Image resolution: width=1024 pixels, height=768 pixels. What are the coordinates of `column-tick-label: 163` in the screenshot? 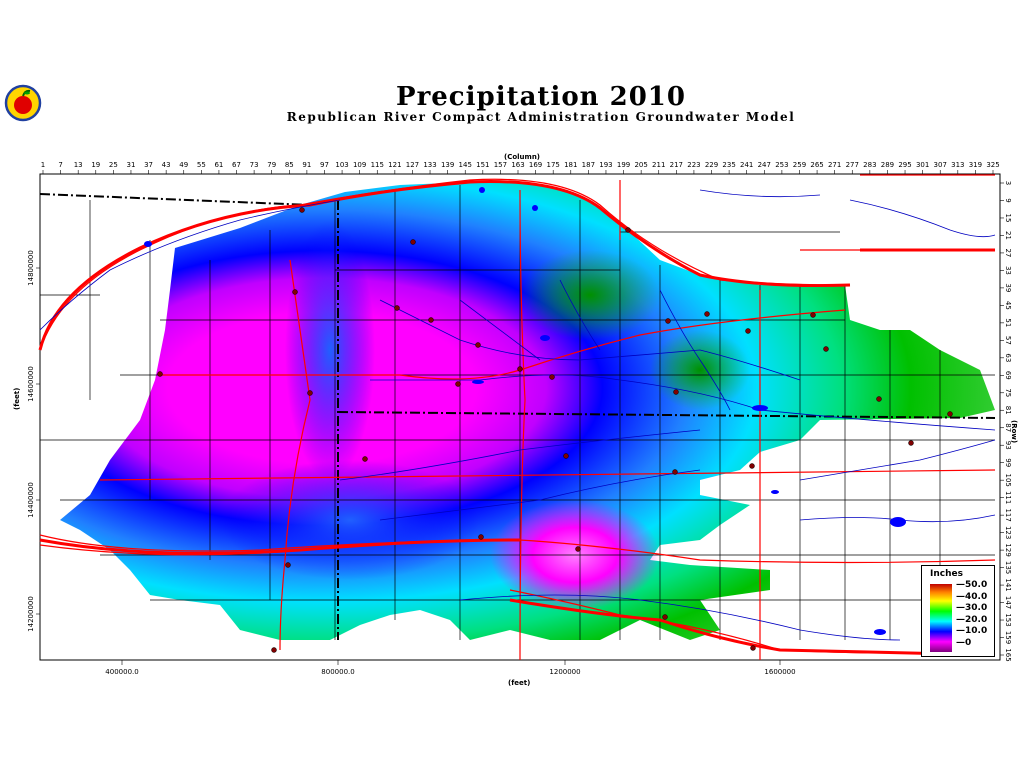 It's located at (517, 165).